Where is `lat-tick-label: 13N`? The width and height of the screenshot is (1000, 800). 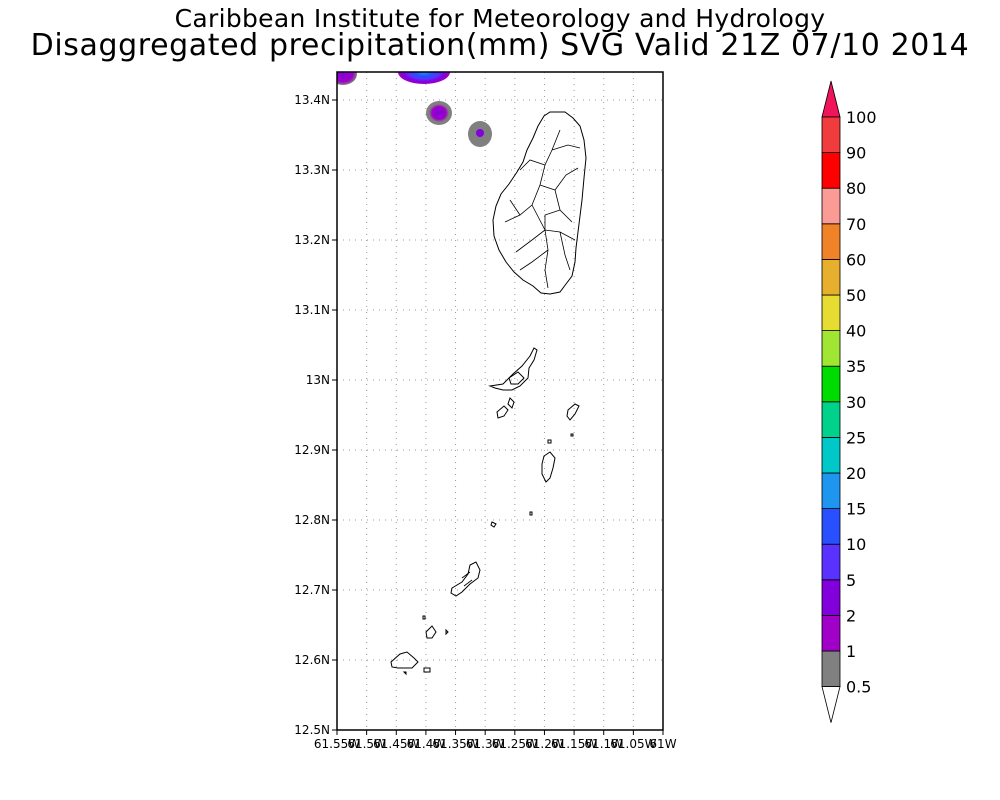 lat-tick-label: 13N is located at coordinates (318, 380).